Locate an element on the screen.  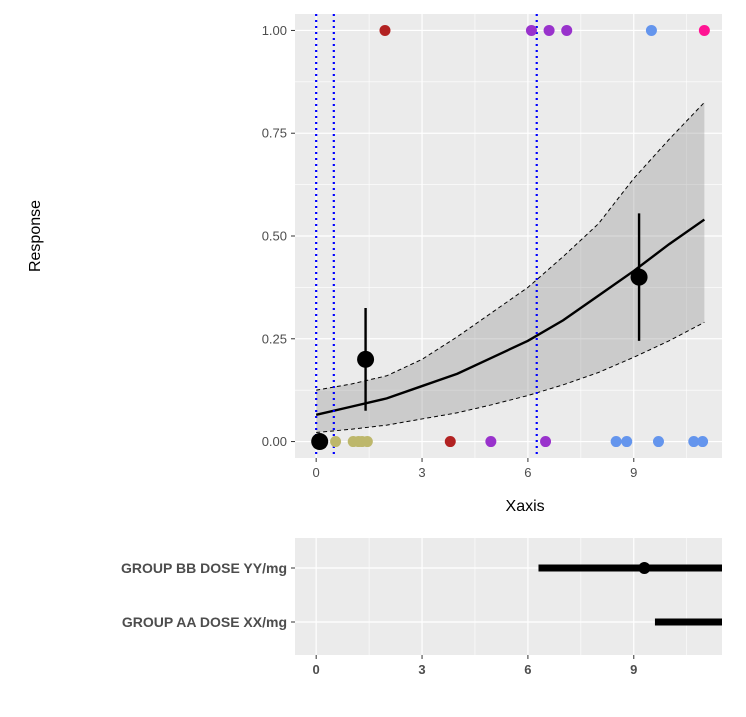
dose-category-label: GROUP BB DOSE YY/mg is located at coordinates (204, 568).